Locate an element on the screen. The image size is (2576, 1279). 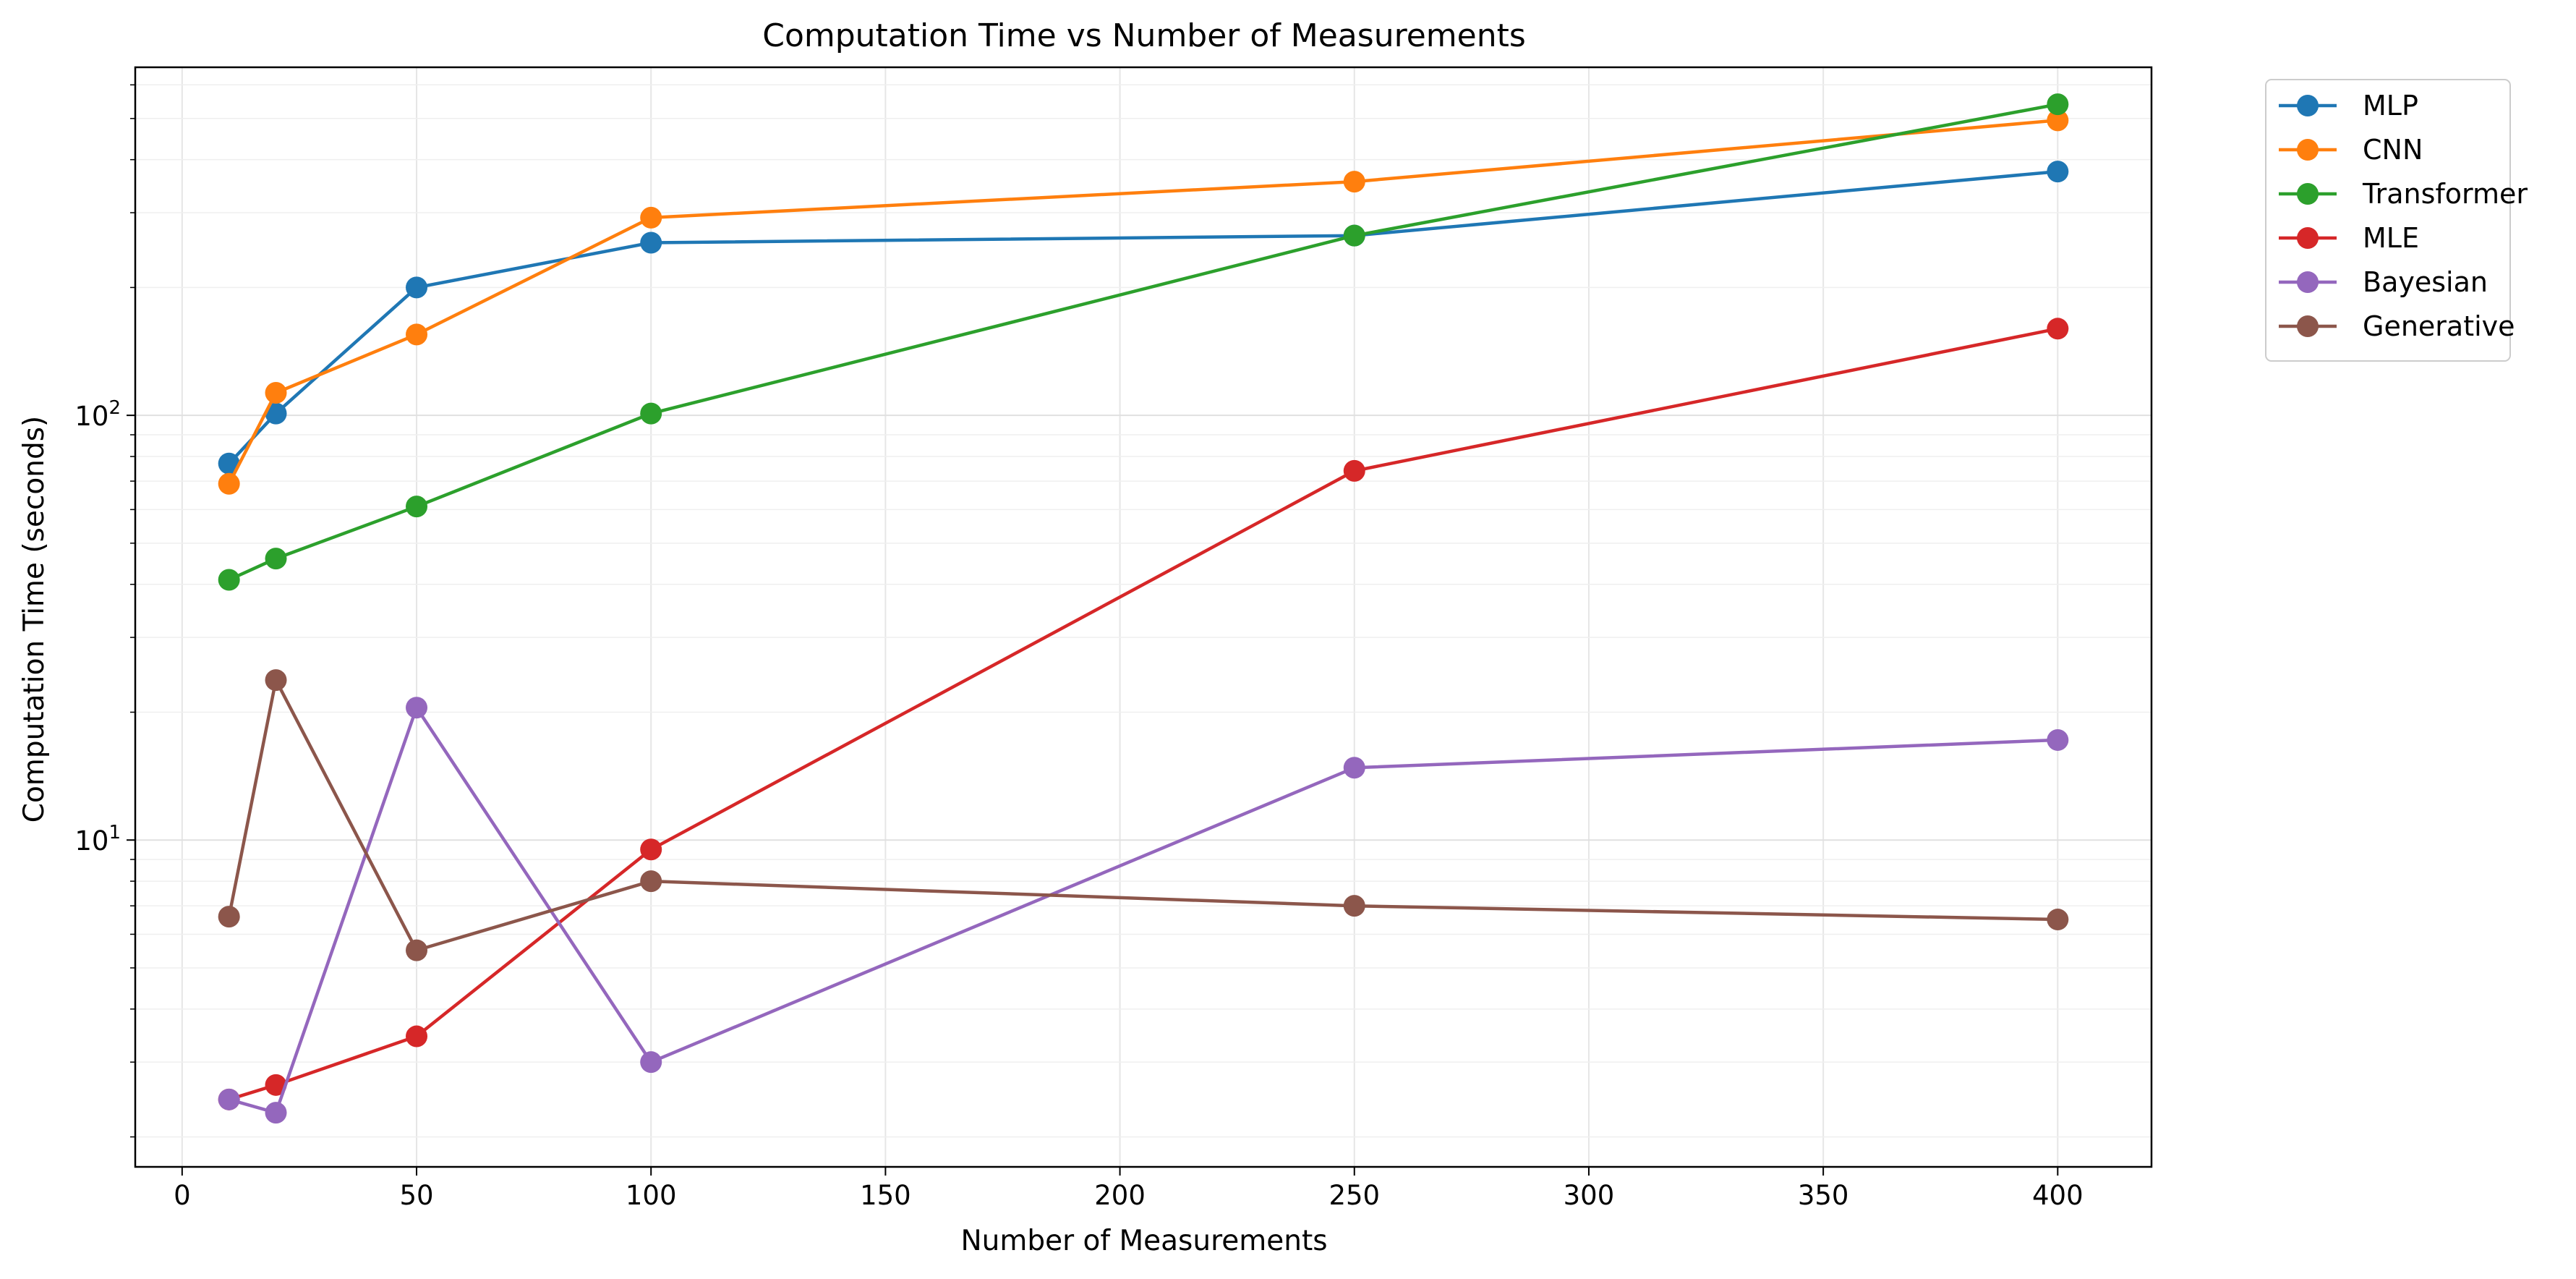
y-tick-label: 10¹ is located at coordinates (97, 839).